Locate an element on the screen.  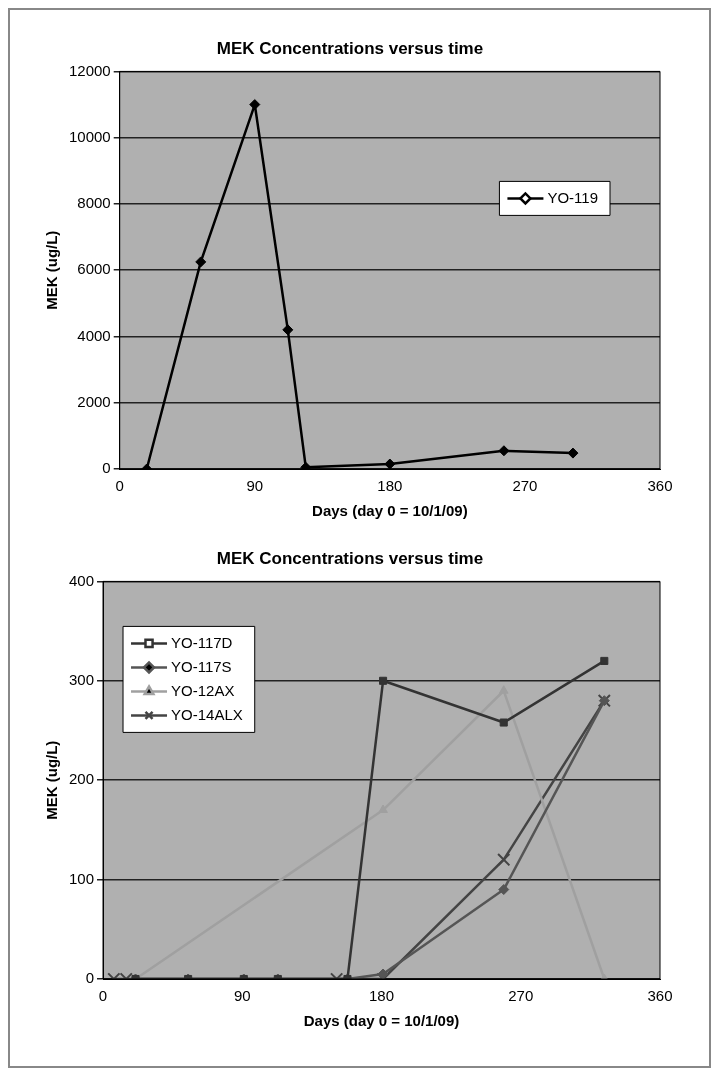
y-tick-label: 8000 is located at coordinates (94, 203).